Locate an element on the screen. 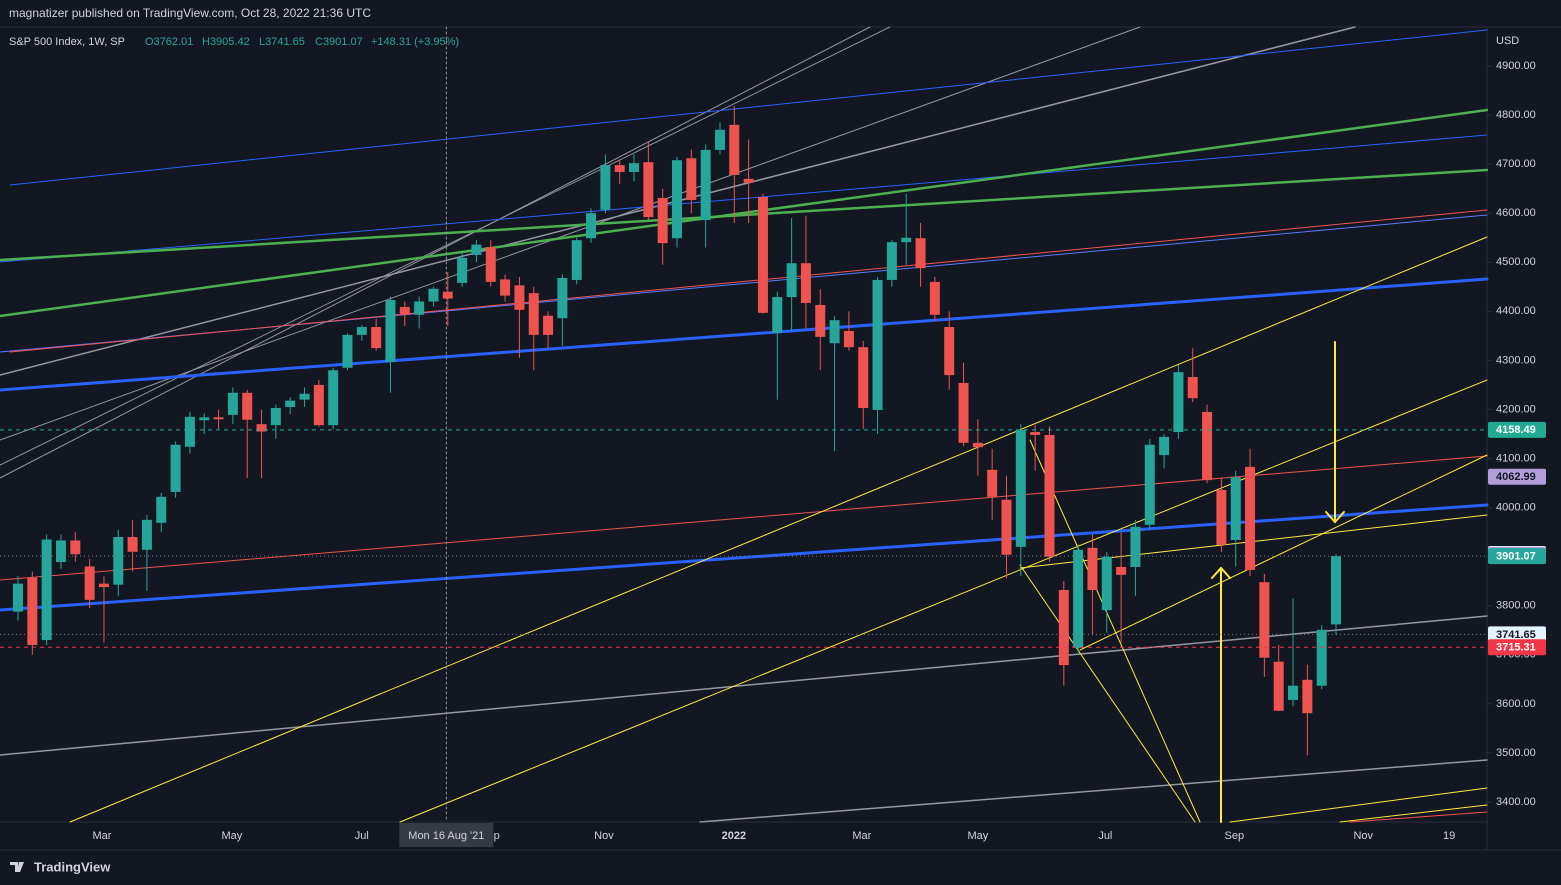 Image resolution: width=1561 pixels, height=885 pixels. y-tick-label: 3400.00 is located at coordinates (1516, 802).